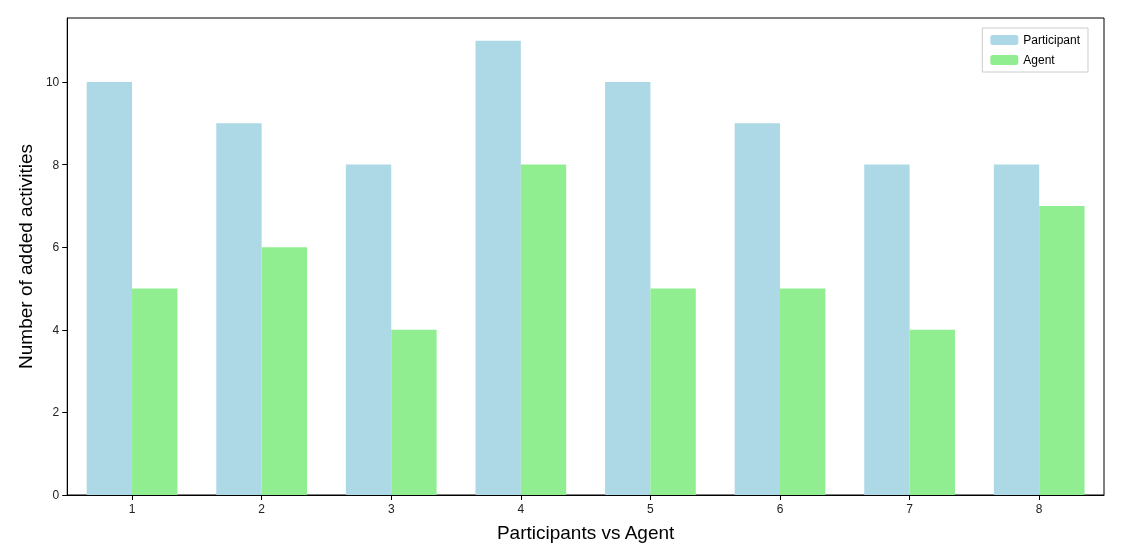 Image resolution: width=1126 pixels, height=555 pixels. What do you see at coordinates (132, 509) in the screenshot?
I see `x-tick-label: 1` at bounding box center [132, 509].